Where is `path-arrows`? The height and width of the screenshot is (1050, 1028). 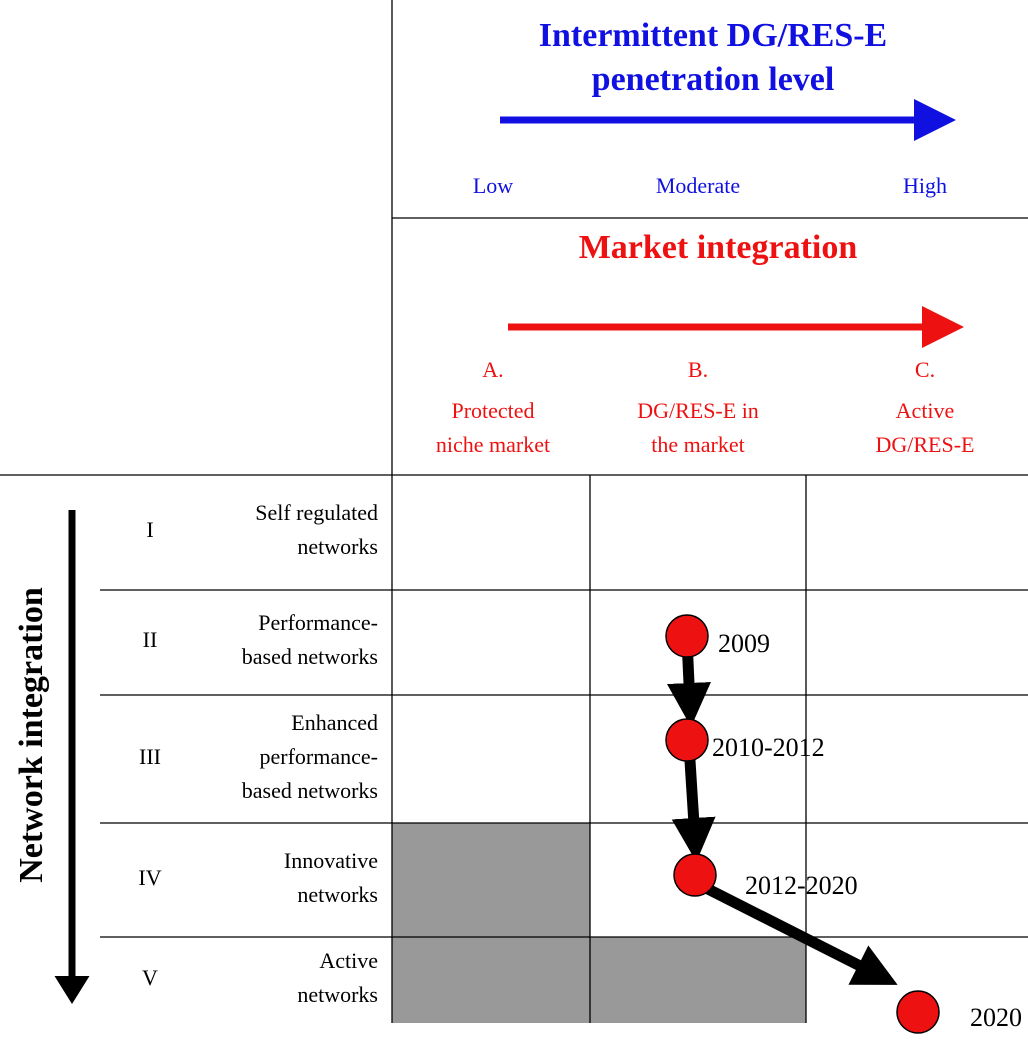
path-arrows is located at coordinates (782, 812).